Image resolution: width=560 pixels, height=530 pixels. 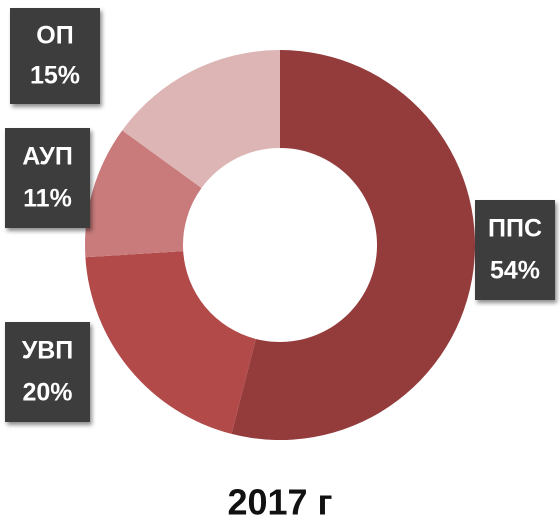 What do you see at coordinates (54, 35) in the screenshot?
I see `category-label: ОП` at bounding box center [54, 35].